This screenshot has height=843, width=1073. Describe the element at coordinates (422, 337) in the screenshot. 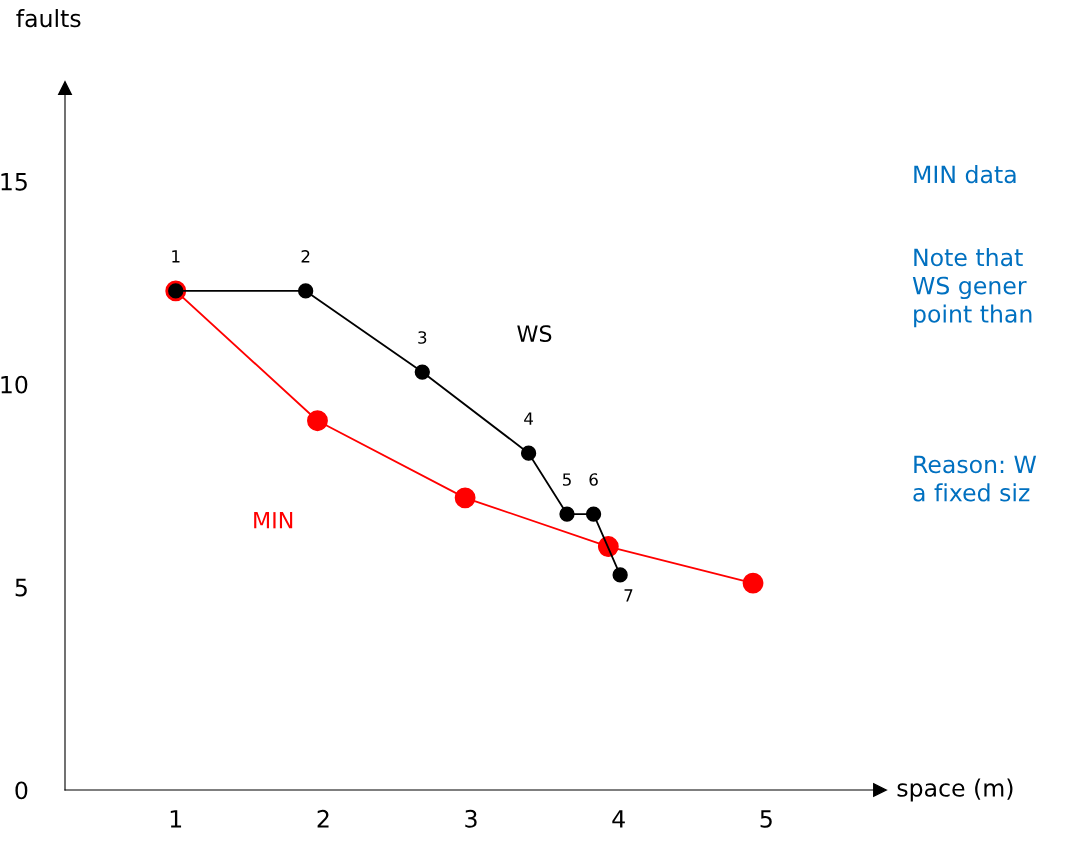

I see `annotation: 3` at that location.